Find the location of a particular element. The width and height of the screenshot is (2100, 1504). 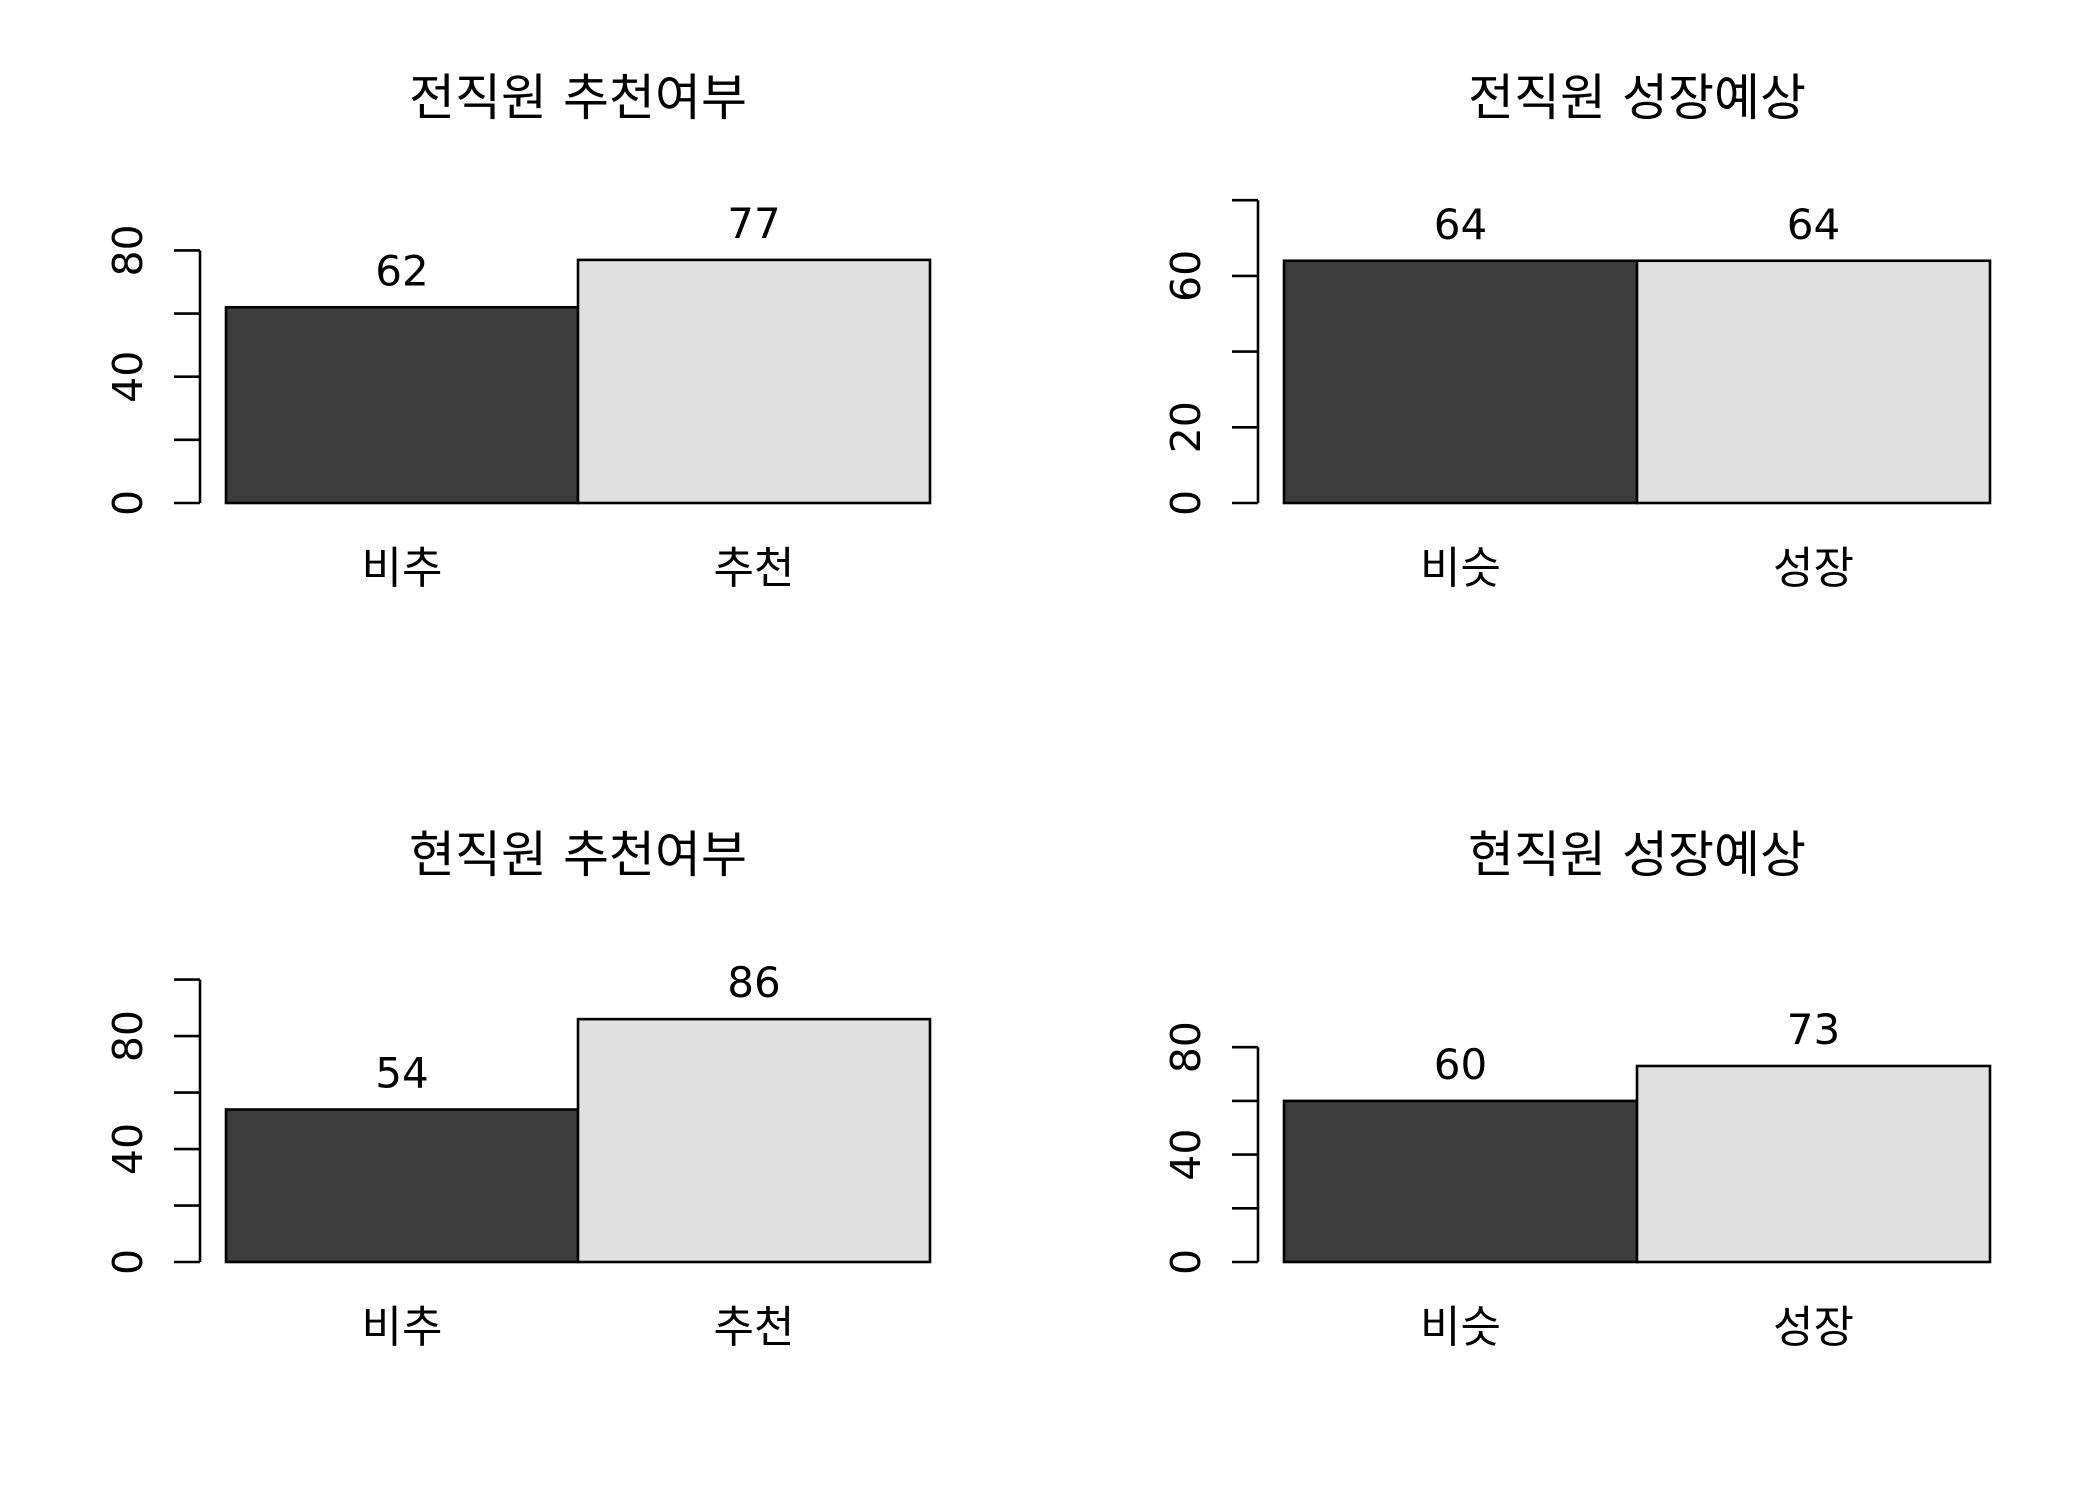

chart-title: 현직원 추천여부 is located at coordinates (578, 855).